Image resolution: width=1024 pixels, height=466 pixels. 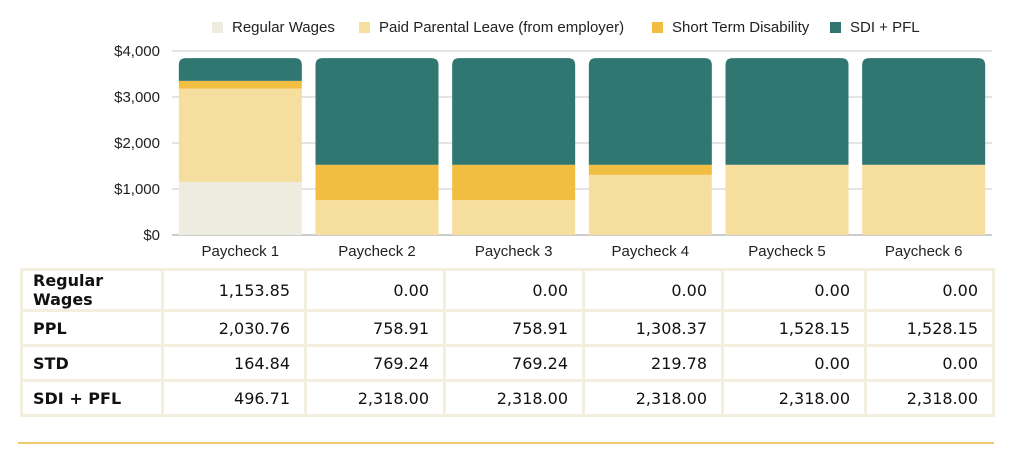 I want to click on y-tick-label: $1,000, so click(x=137, y=189).